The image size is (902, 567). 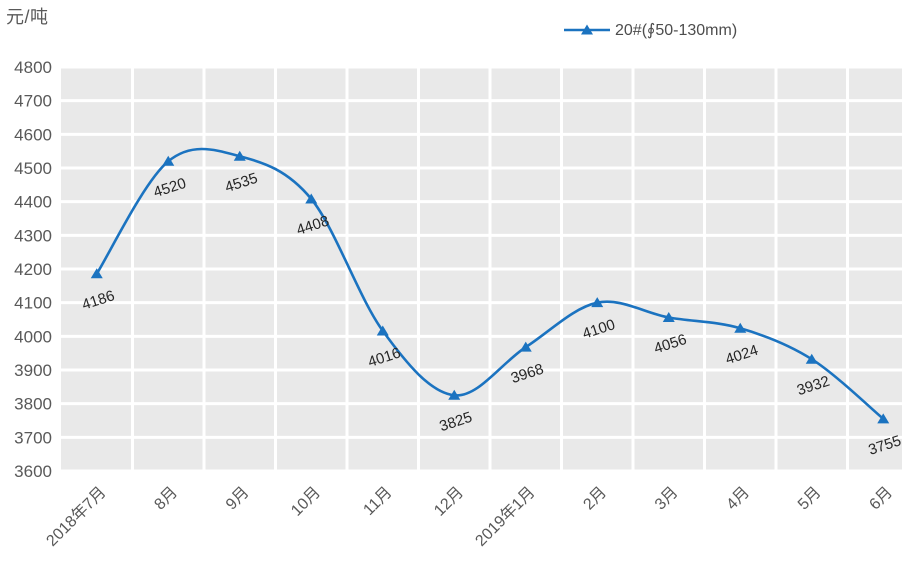 What do you see at coordinates (881, 499) in the screenshot?
I see `x-axis-tick-label: 6月` at bounding box center [881, 499].